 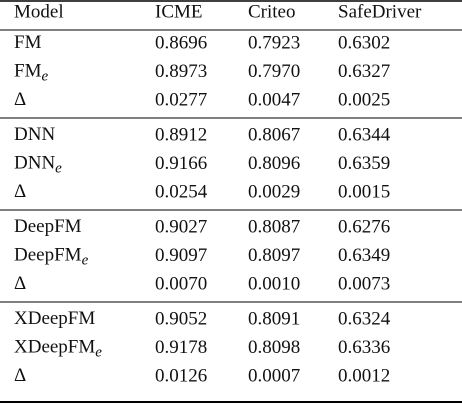 I want to click on value-cell: 0.6276, so click(x=364, y=226).